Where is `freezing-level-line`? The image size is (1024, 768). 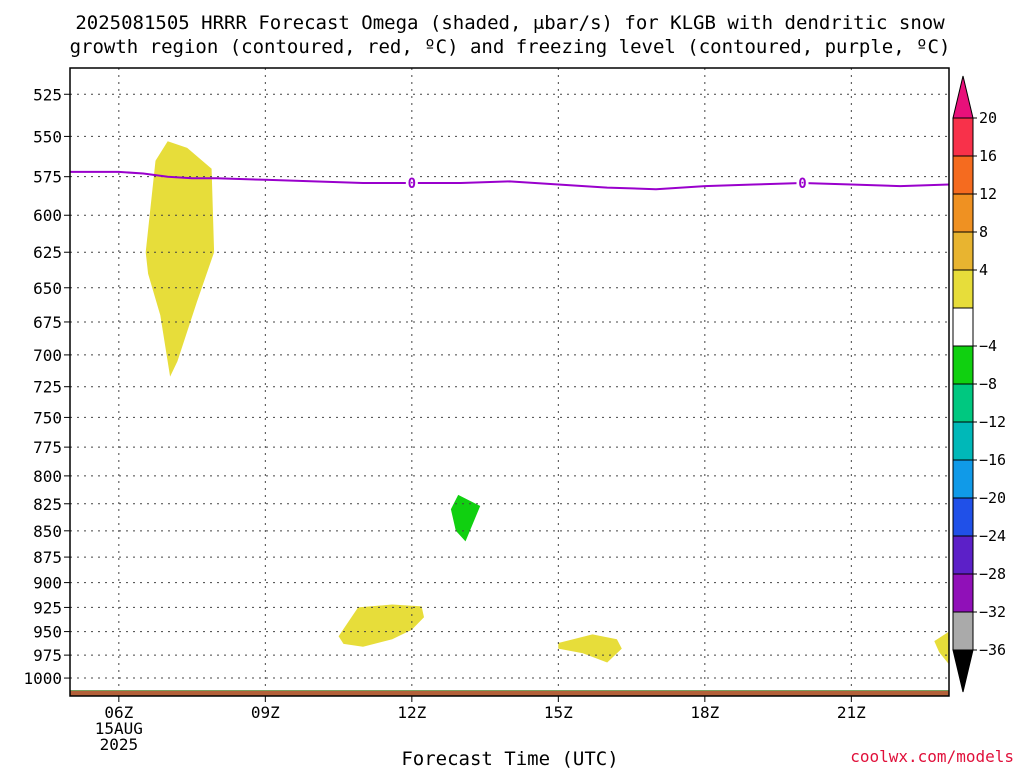 freezing-level-line is located at coordinates (510, 180).